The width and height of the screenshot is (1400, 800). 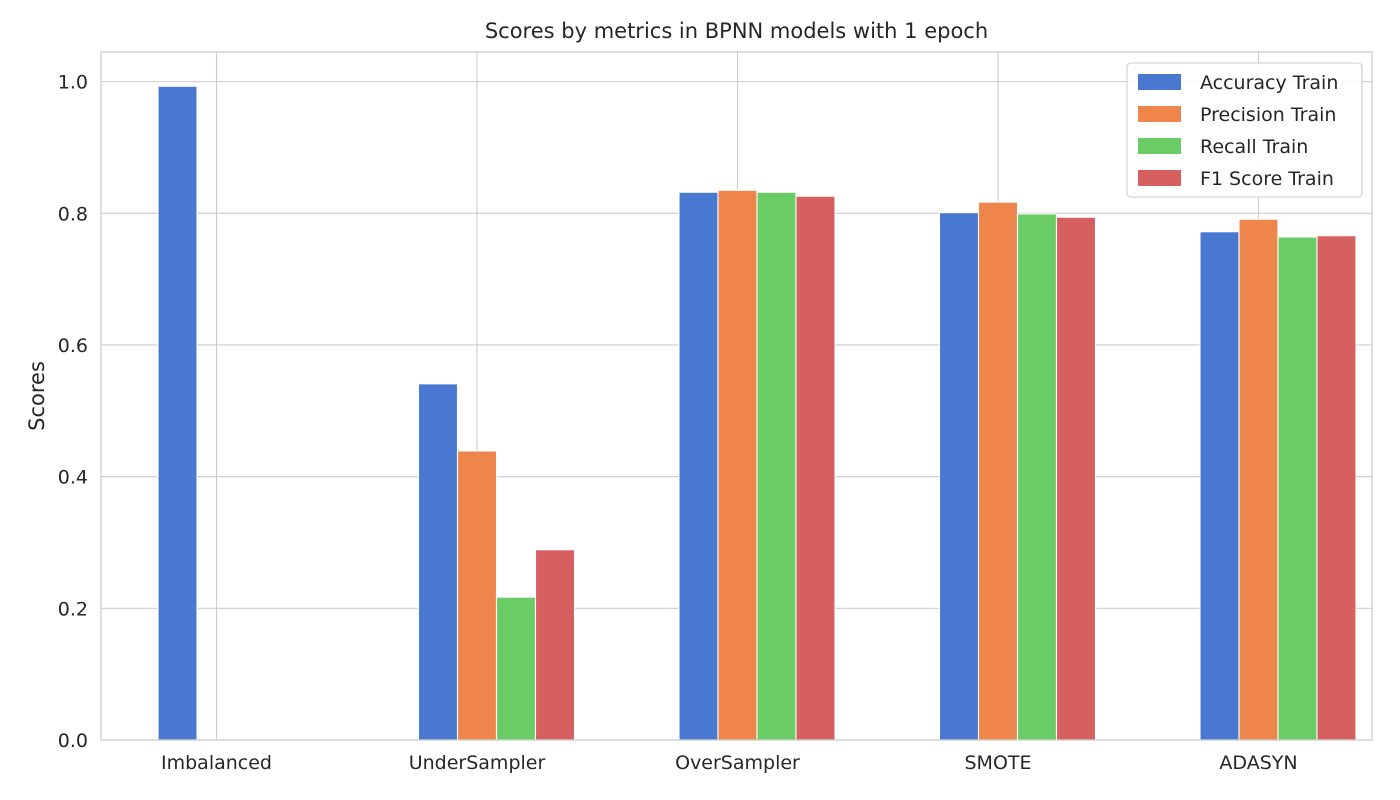 What do you see at coordinates (737, 763) in the screenshot?
I see `x-tick-label: OverSampler` at bounding box center [737, 763].